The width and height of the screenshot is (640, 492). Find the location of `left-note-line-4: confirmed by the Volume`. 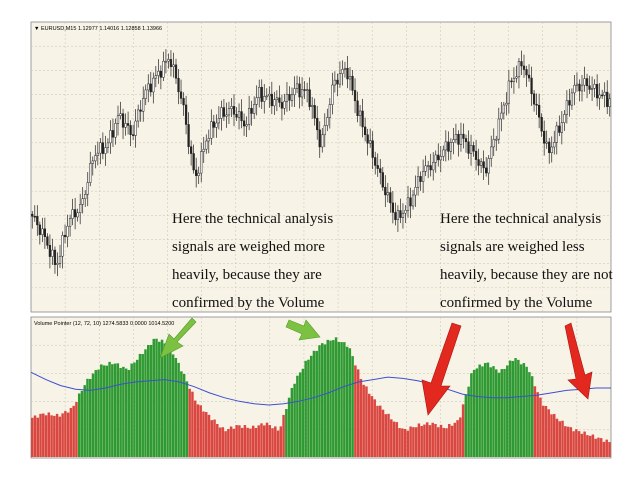

left-note-line-4: confirmed by the Volume is located at coordinates (248, 303).